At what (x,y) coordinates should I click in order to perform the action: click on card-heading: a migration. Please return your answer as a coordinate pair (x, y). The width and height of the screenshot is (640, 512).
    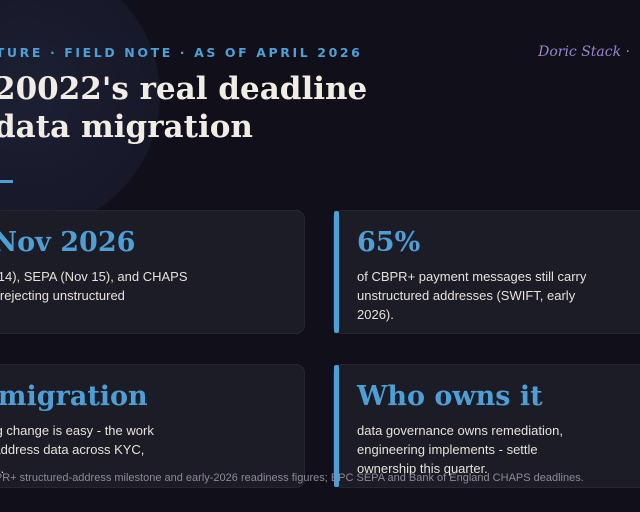
    Looking at the image, I should click on (74, 396).